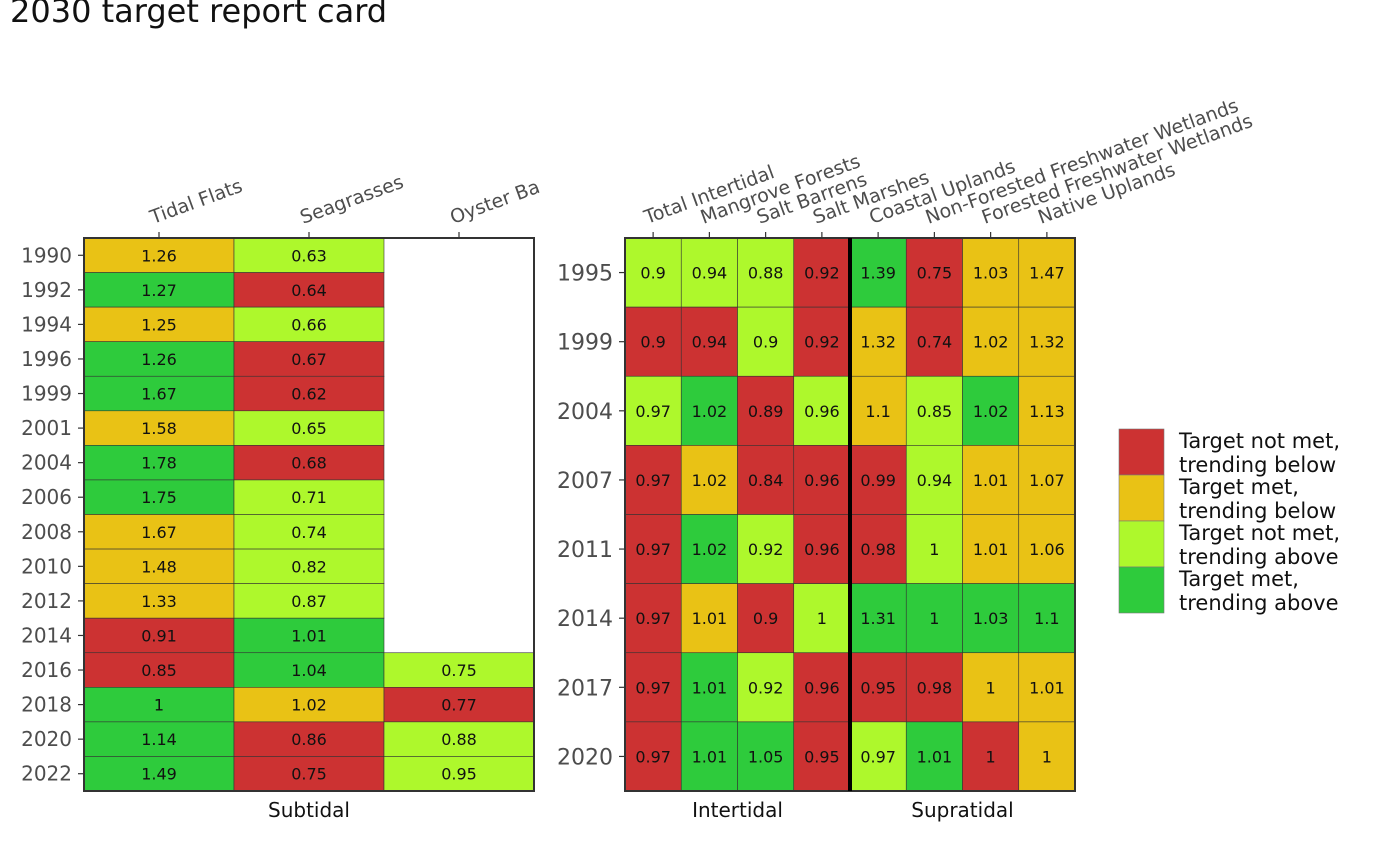  I want to click on cell-value-label: 0.71, so click(309, 497).